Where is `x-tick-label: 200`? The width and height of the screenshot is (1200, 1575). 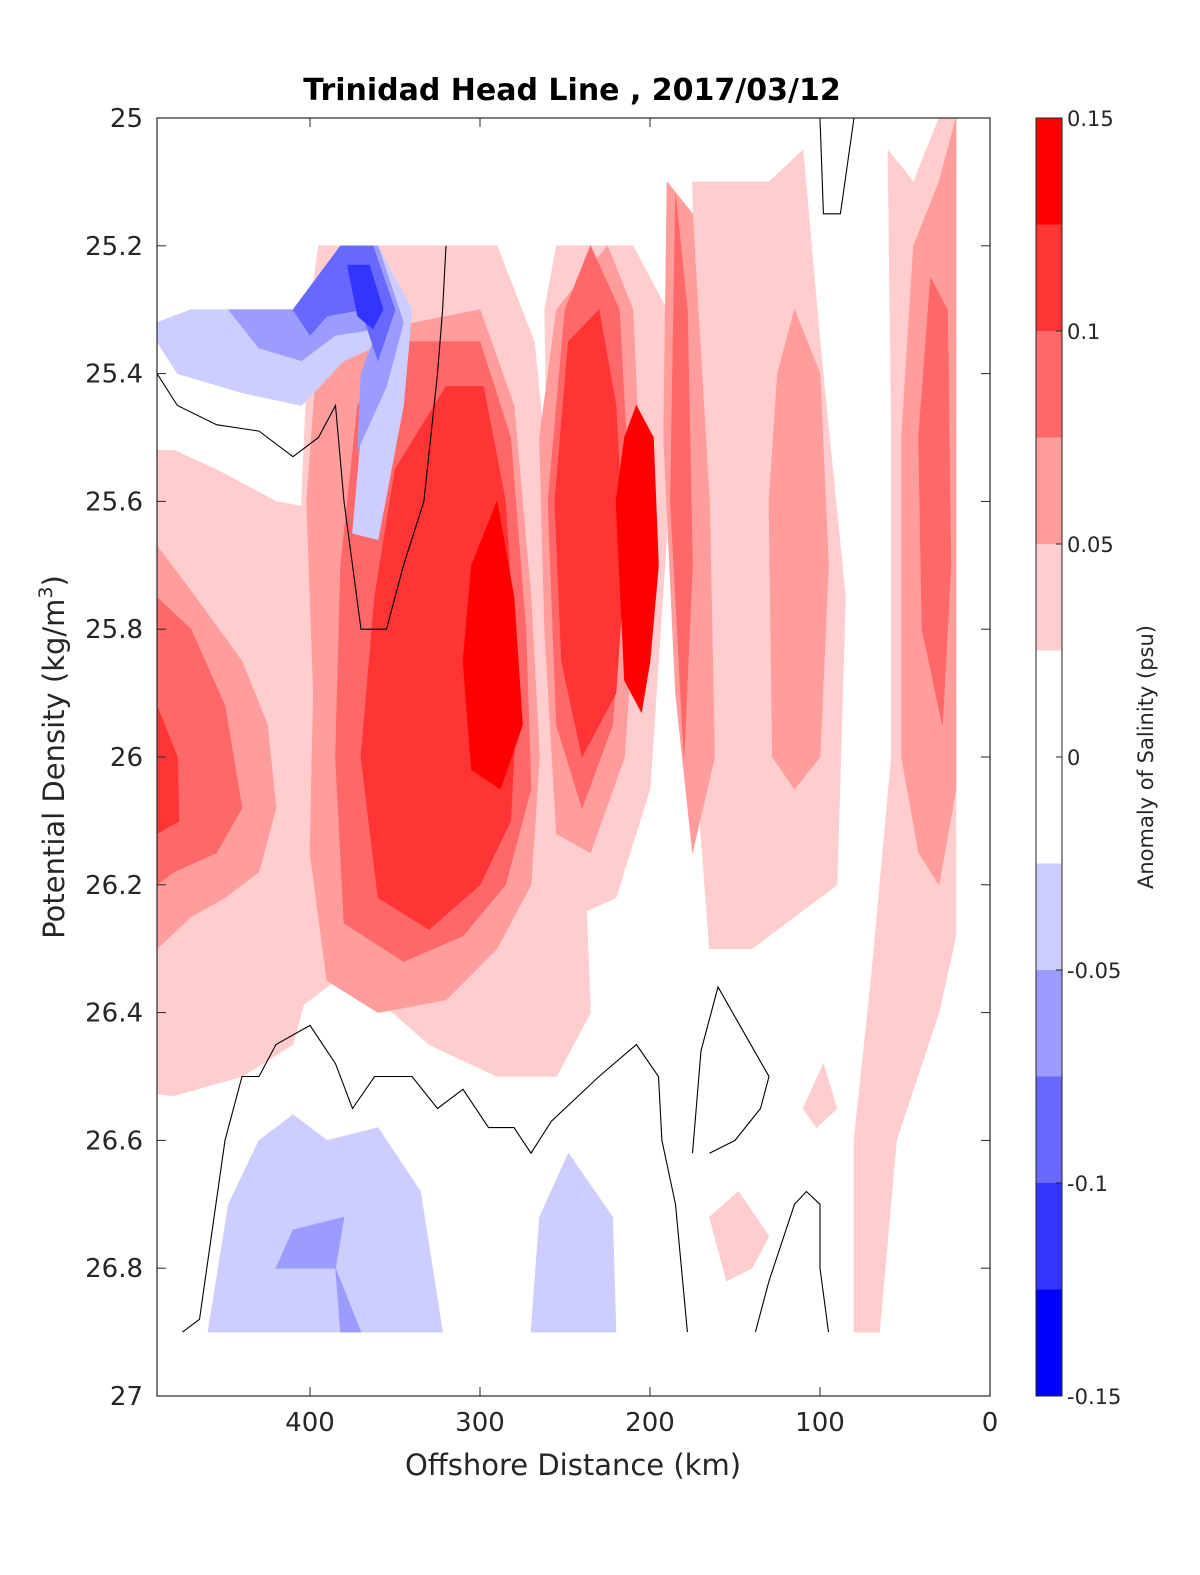 x-tick-label: 200 is located at coordinates (650, 1423).